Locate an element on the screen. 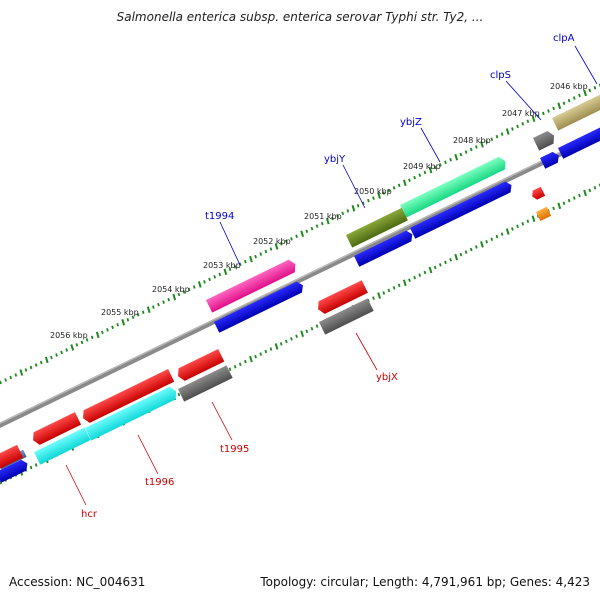 The image size is (600, 600). gene-ybjY is located at coordinates (377, 227).